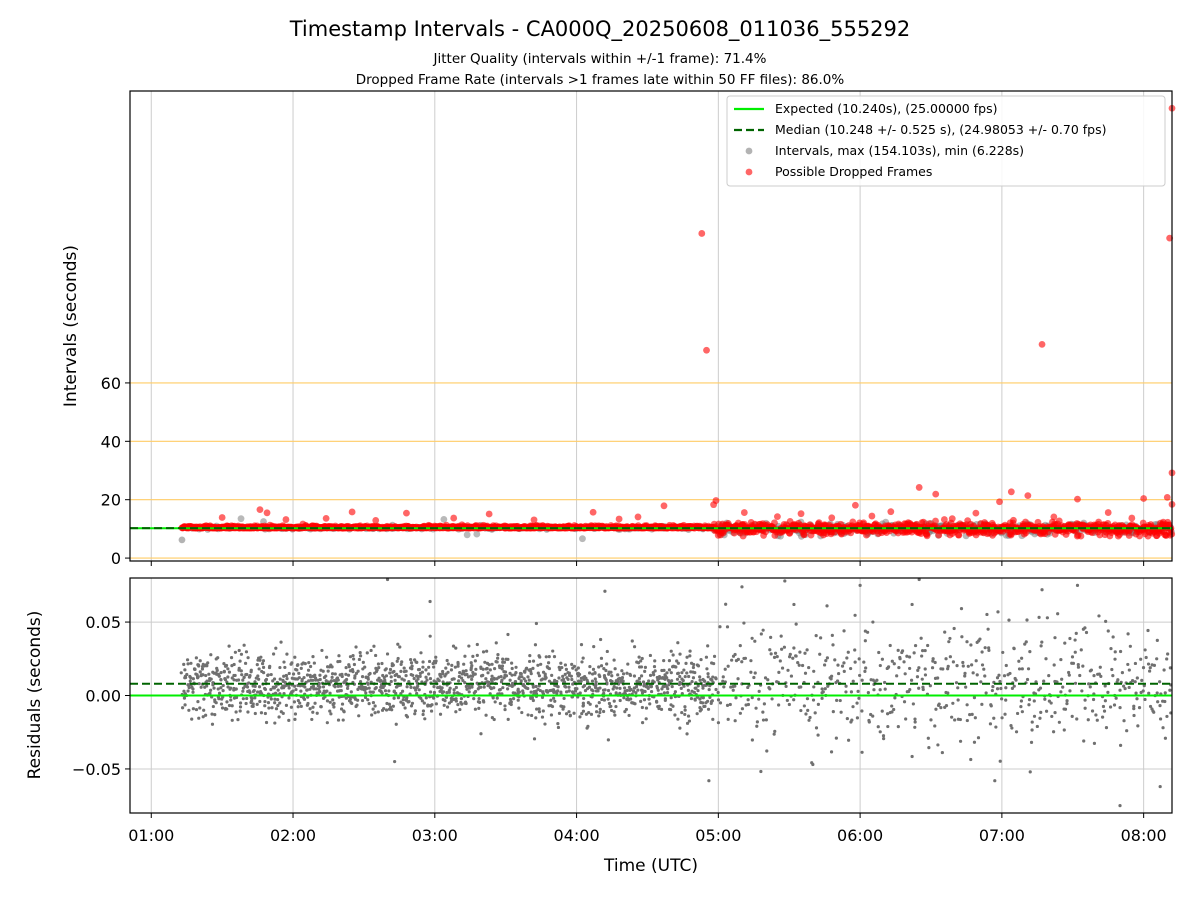 The width and height of the screenshot is (1200, 900). I want to click on x-axis-label: Time (UTC), so click(650, 866).